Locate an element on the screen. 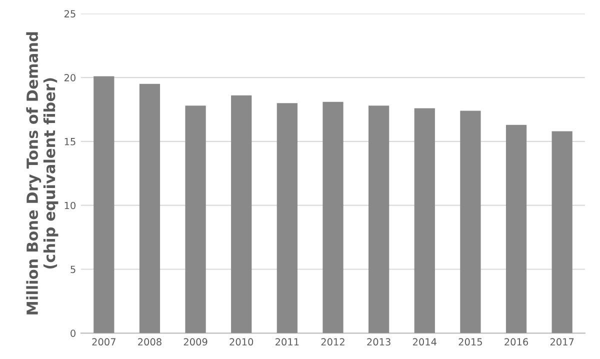 This screenshot has width=600, height=359. y-tick-label: 10 is located at coordinates (70, 206).